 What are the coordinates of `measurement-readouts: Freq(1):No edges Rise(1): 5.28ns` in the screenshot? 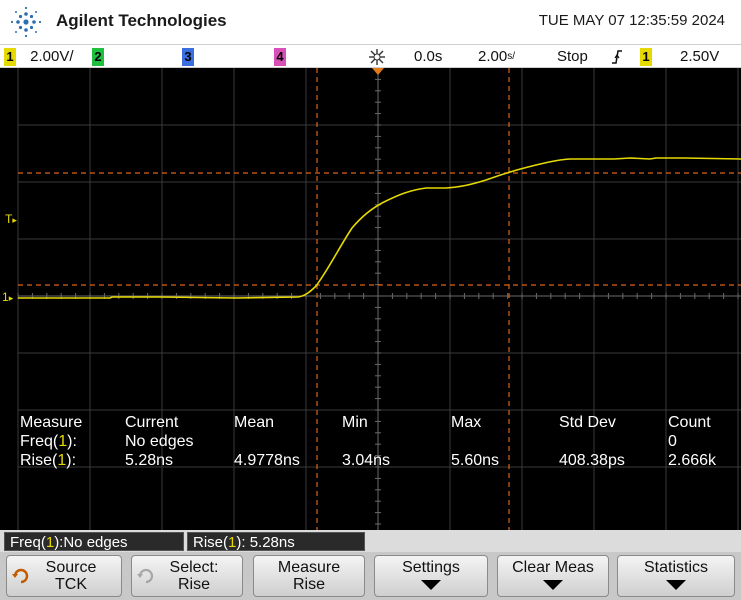 It's located at (370, 541).